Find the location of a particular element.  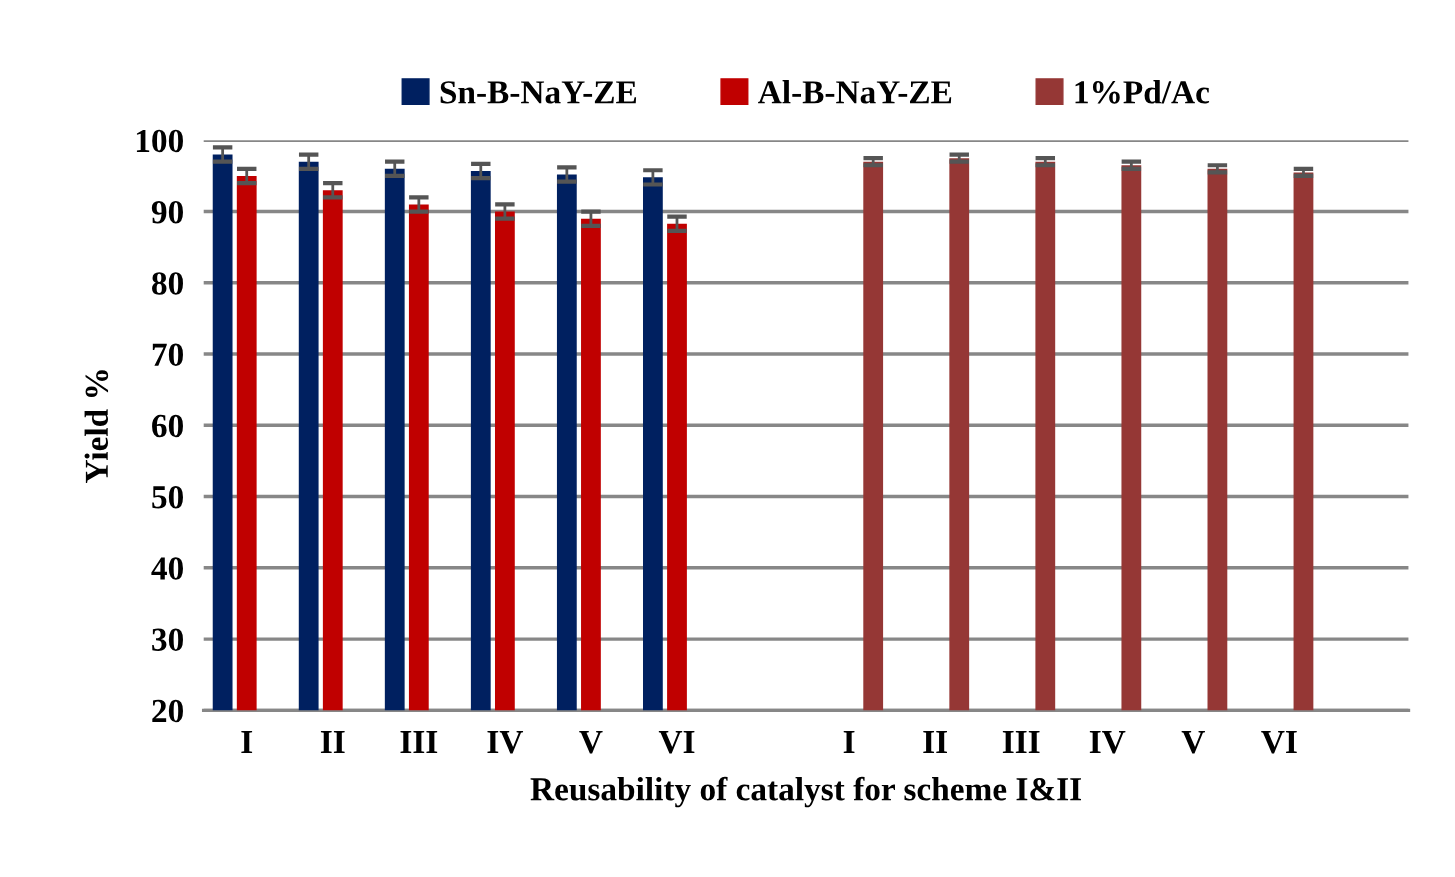

y-tick-label: 100 is located at coordinates (159, 141).